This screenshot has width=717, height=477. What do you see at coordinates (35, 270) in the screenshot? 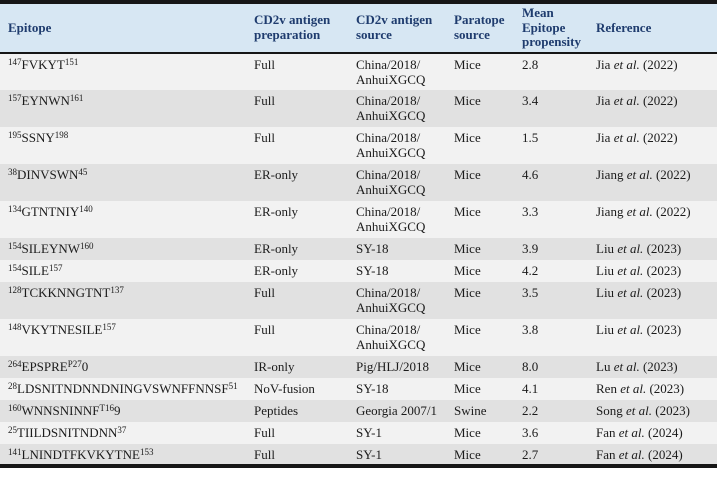
I see `epitope-sequence: SILE` at bounding box center [35, 270].